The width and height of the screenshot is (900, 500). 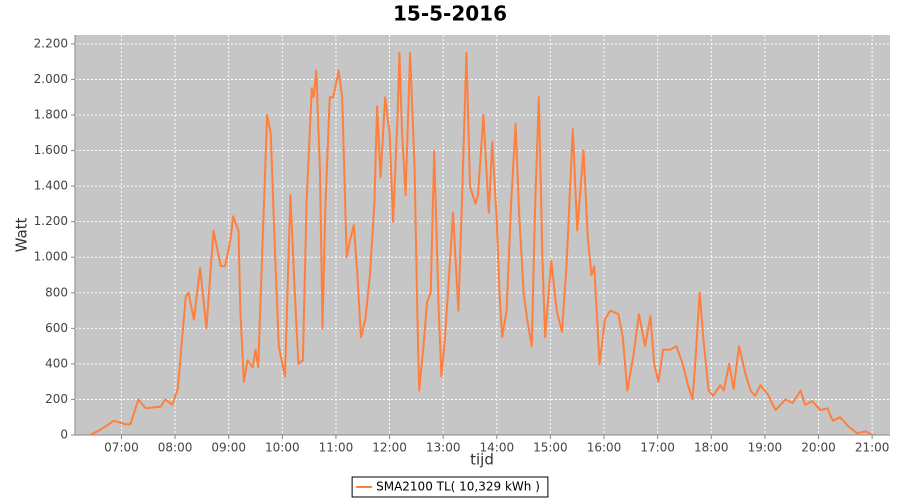 What do you see at coordinates (51, 221) in the screenshot?
I see `y-tick-label: 1.200` at bounding box center [51, 221].